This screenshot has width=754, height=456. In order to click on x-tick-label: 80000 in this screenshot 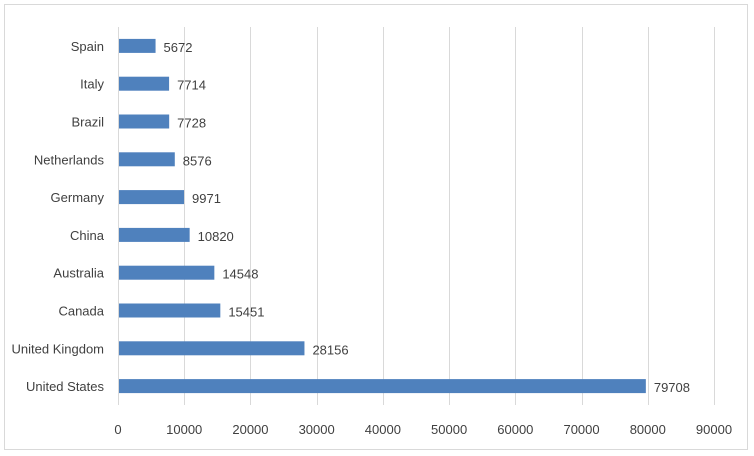, I will do `click(648, 429)`.